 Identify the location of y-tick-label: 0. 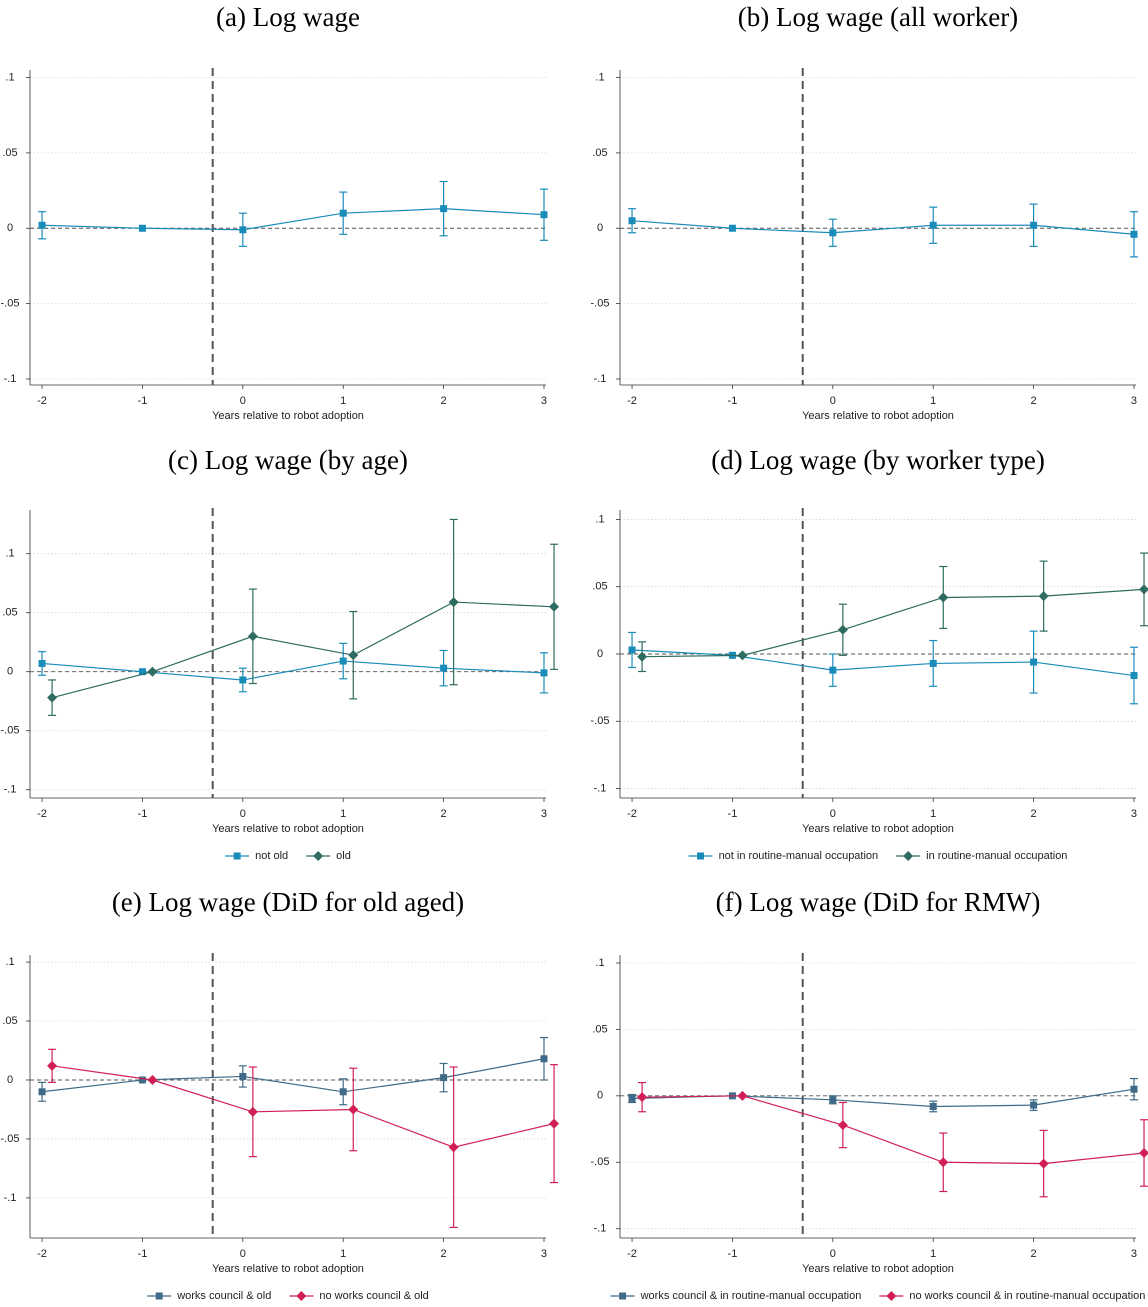
(10, 672).